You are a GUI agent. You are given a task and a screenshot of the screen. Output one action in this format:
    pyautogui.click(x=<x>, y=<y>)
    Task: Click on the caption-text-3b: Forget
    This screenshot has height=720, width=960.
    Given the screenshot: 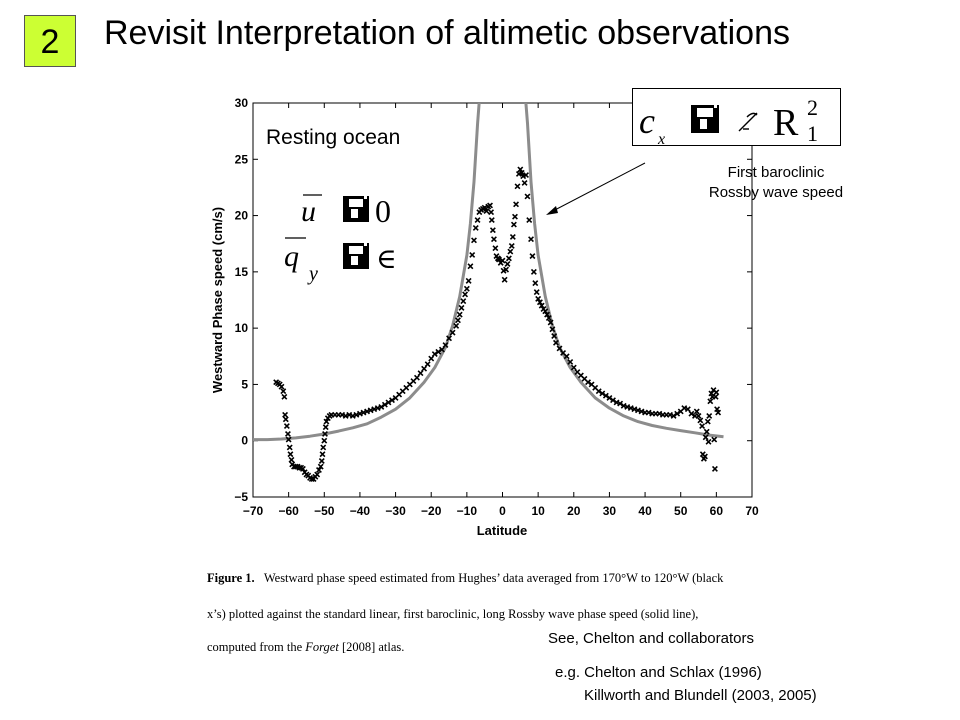 What is the action you would take?
    pyautogui.click(x=322, y=647)
    